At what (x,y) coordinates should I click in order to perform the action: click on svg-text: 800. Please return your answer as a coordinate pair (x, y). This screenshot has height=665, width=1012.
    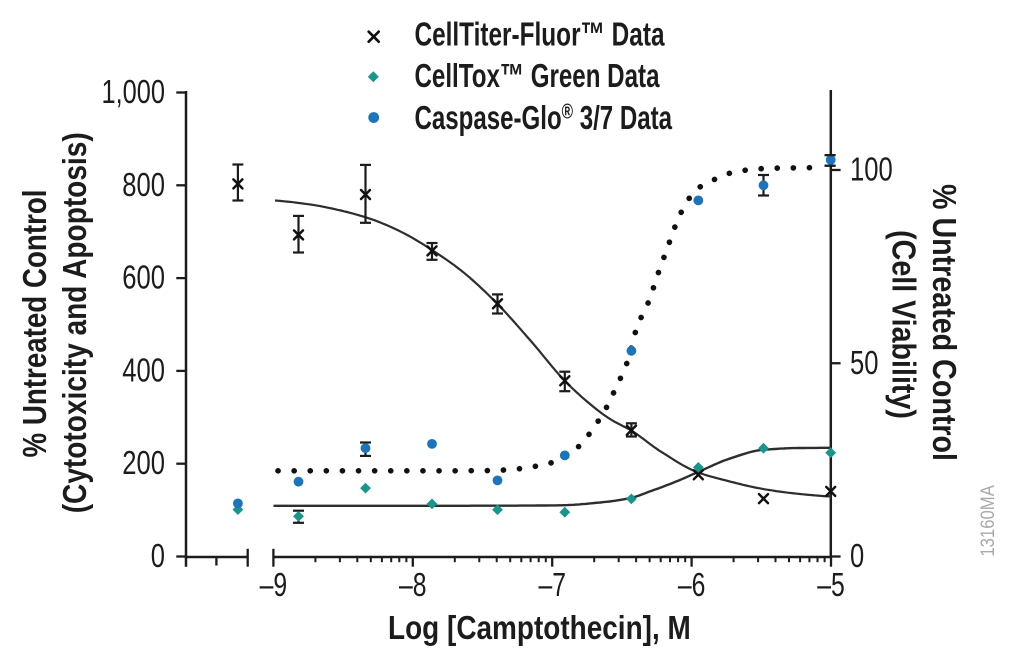
    Looking at the image, I should click on (143, 185).